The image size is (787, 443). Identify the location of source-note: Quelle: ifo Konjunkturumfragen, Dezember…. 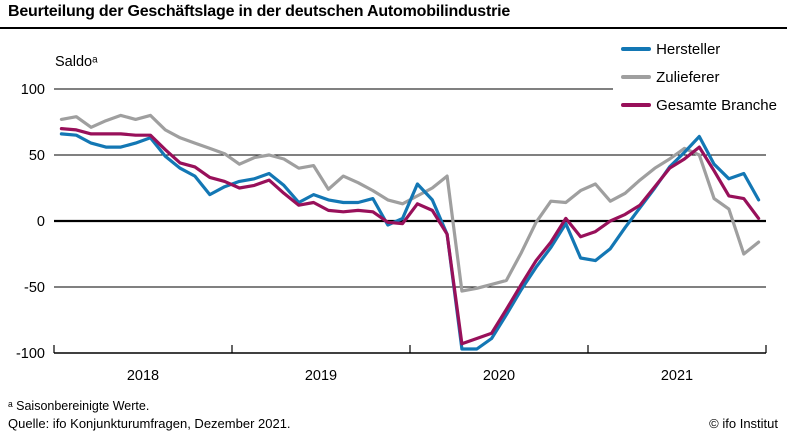
(149, 423).